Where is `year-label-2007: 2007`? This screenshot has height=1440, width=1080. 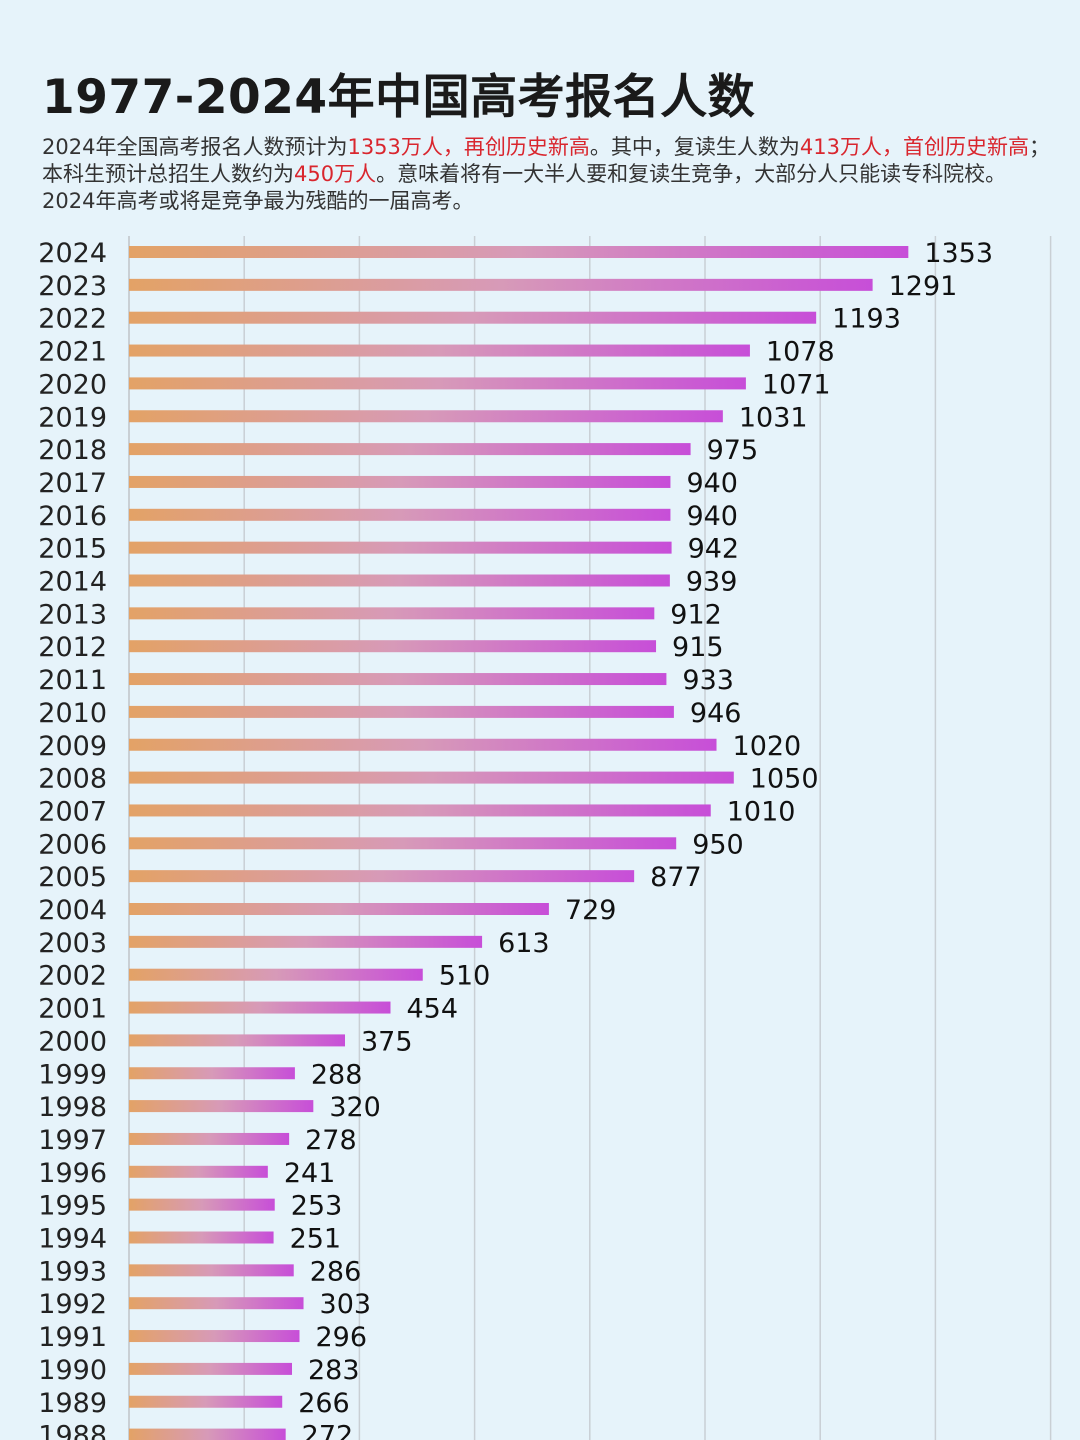 year-label-2007: 2007 is located at coordinates (72, 811).